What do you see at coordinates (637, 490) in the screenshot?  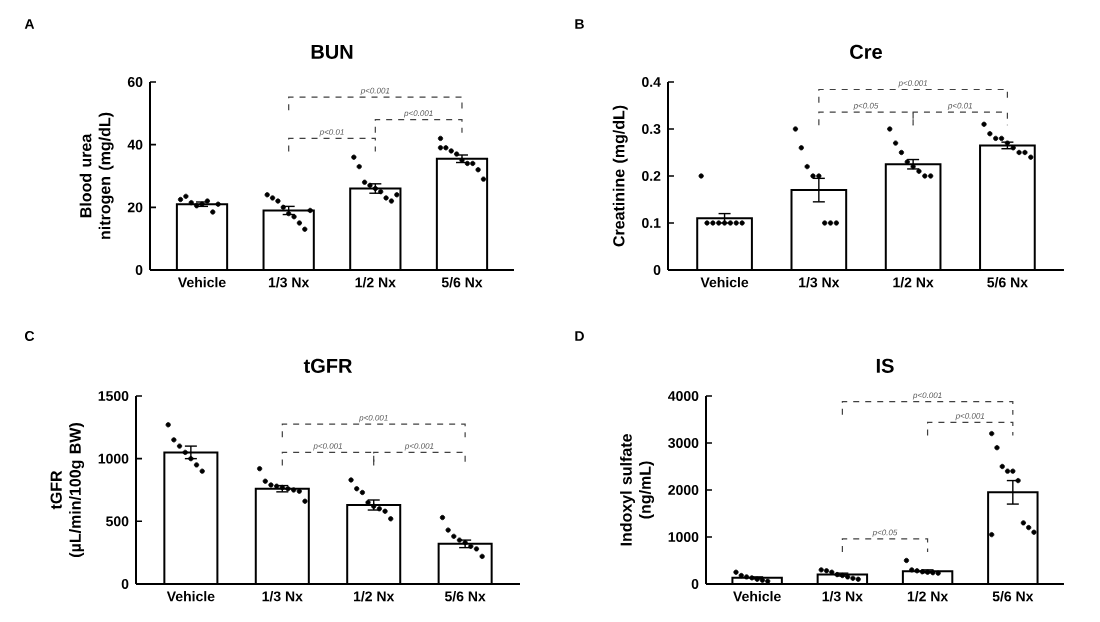 I see `y-axis-title: Indoxyl sulfate (ng/mL)` at bounding box center [637, 490].